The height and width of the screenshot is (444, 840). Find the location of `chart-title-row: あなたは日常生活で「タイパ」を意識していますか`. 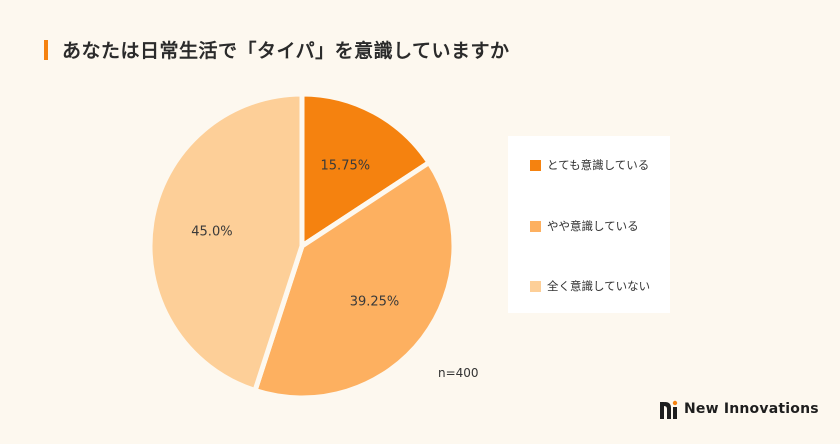

chart-title-row: あなたは日常生活で「タイパ」を意識していますか is located at coordinates (277, 49).